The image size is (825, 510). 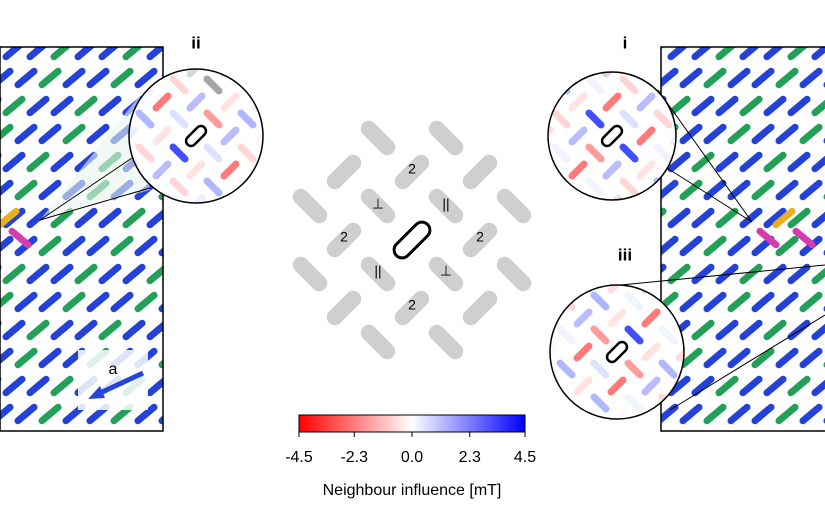 I want to click on cone, so click(x=95, y=157).